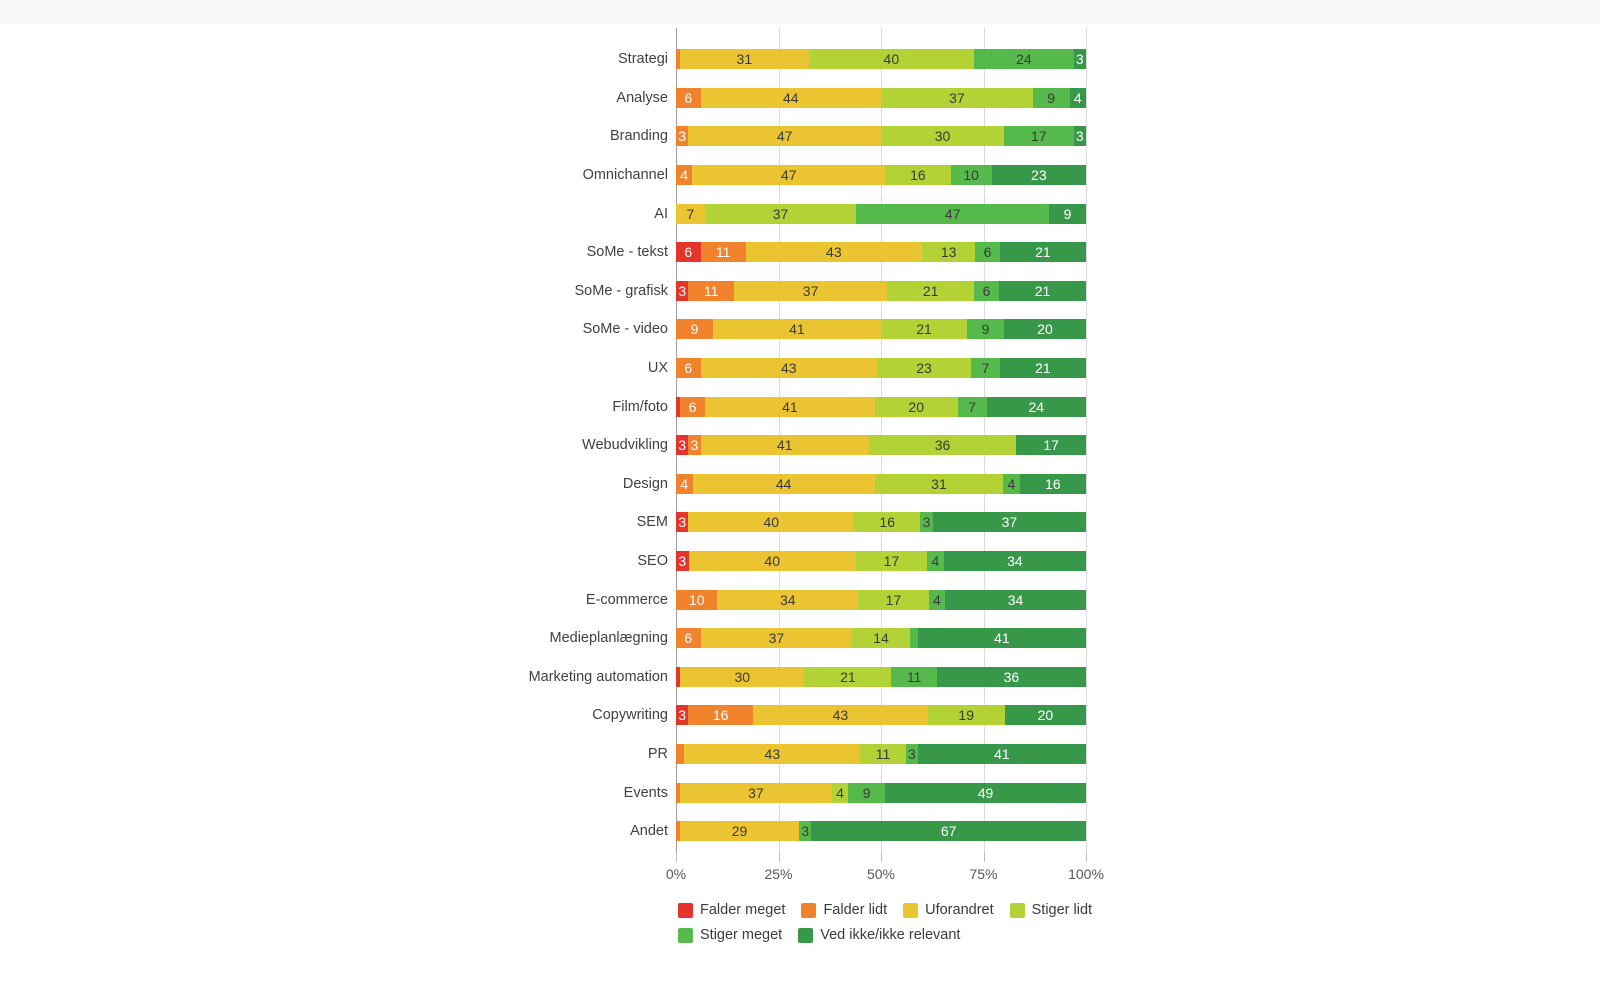  I want to click on bar-row: Marketing automation 30 21 11 36, so click(711, 677).